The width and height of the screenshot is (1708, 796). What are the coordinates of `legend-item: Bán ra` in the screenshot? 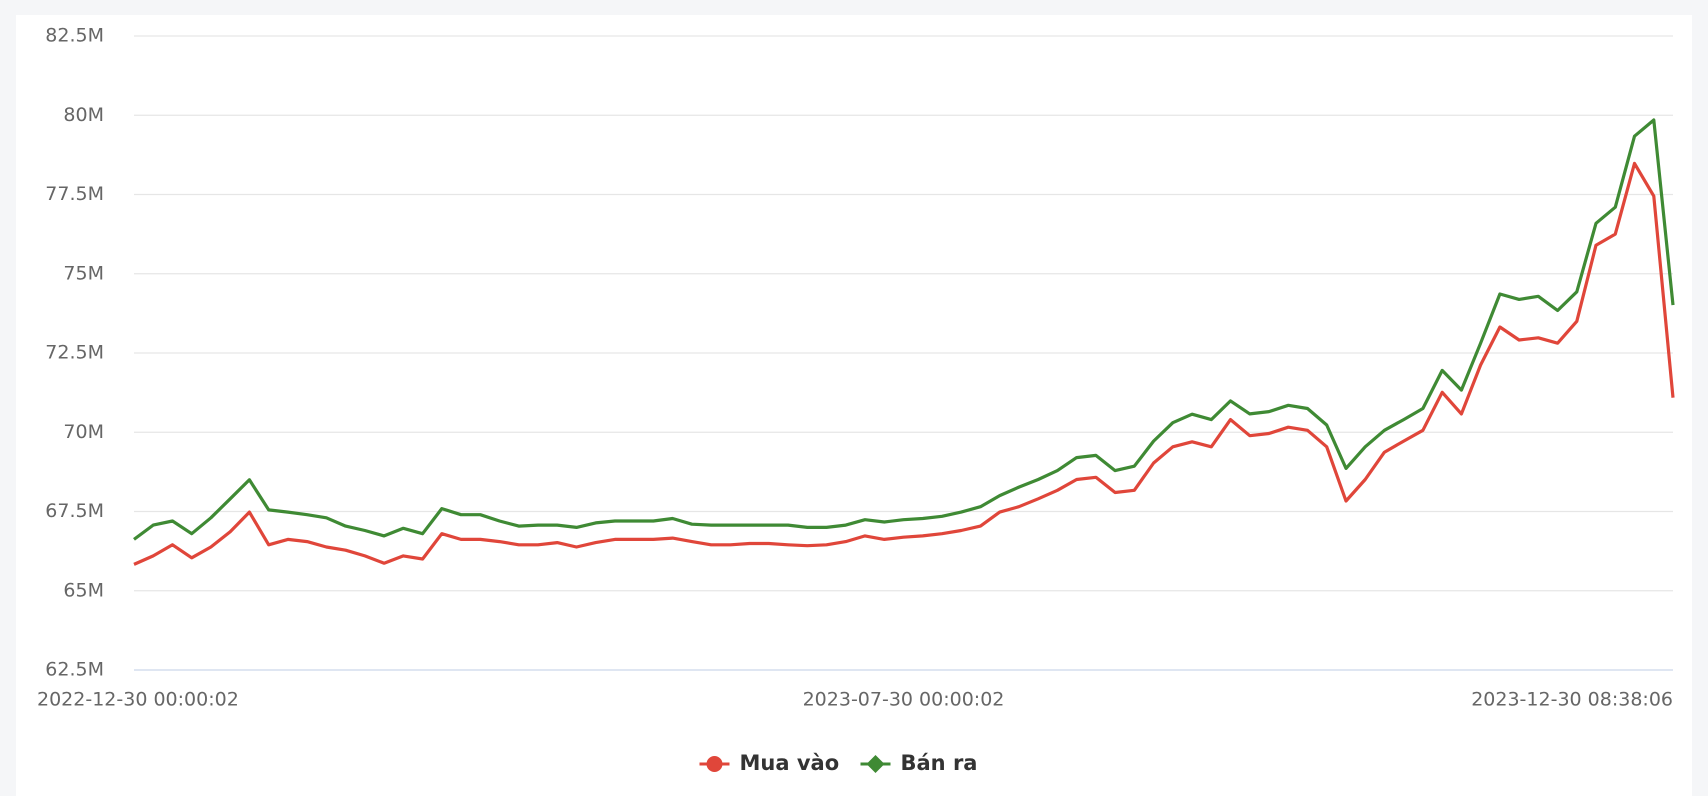 It's located at (919, 763).